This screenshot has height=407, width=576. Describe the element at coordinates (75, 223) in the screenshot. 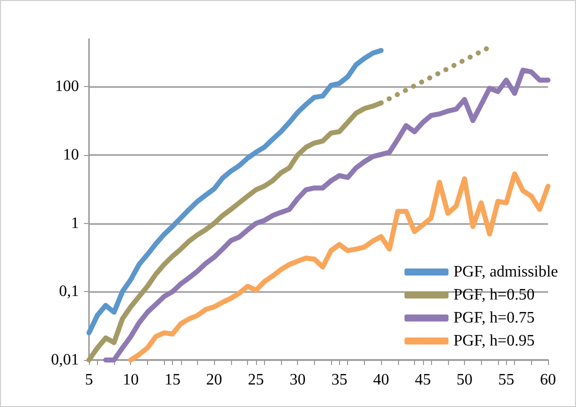

I see `y-tick-label: 1` at that location.